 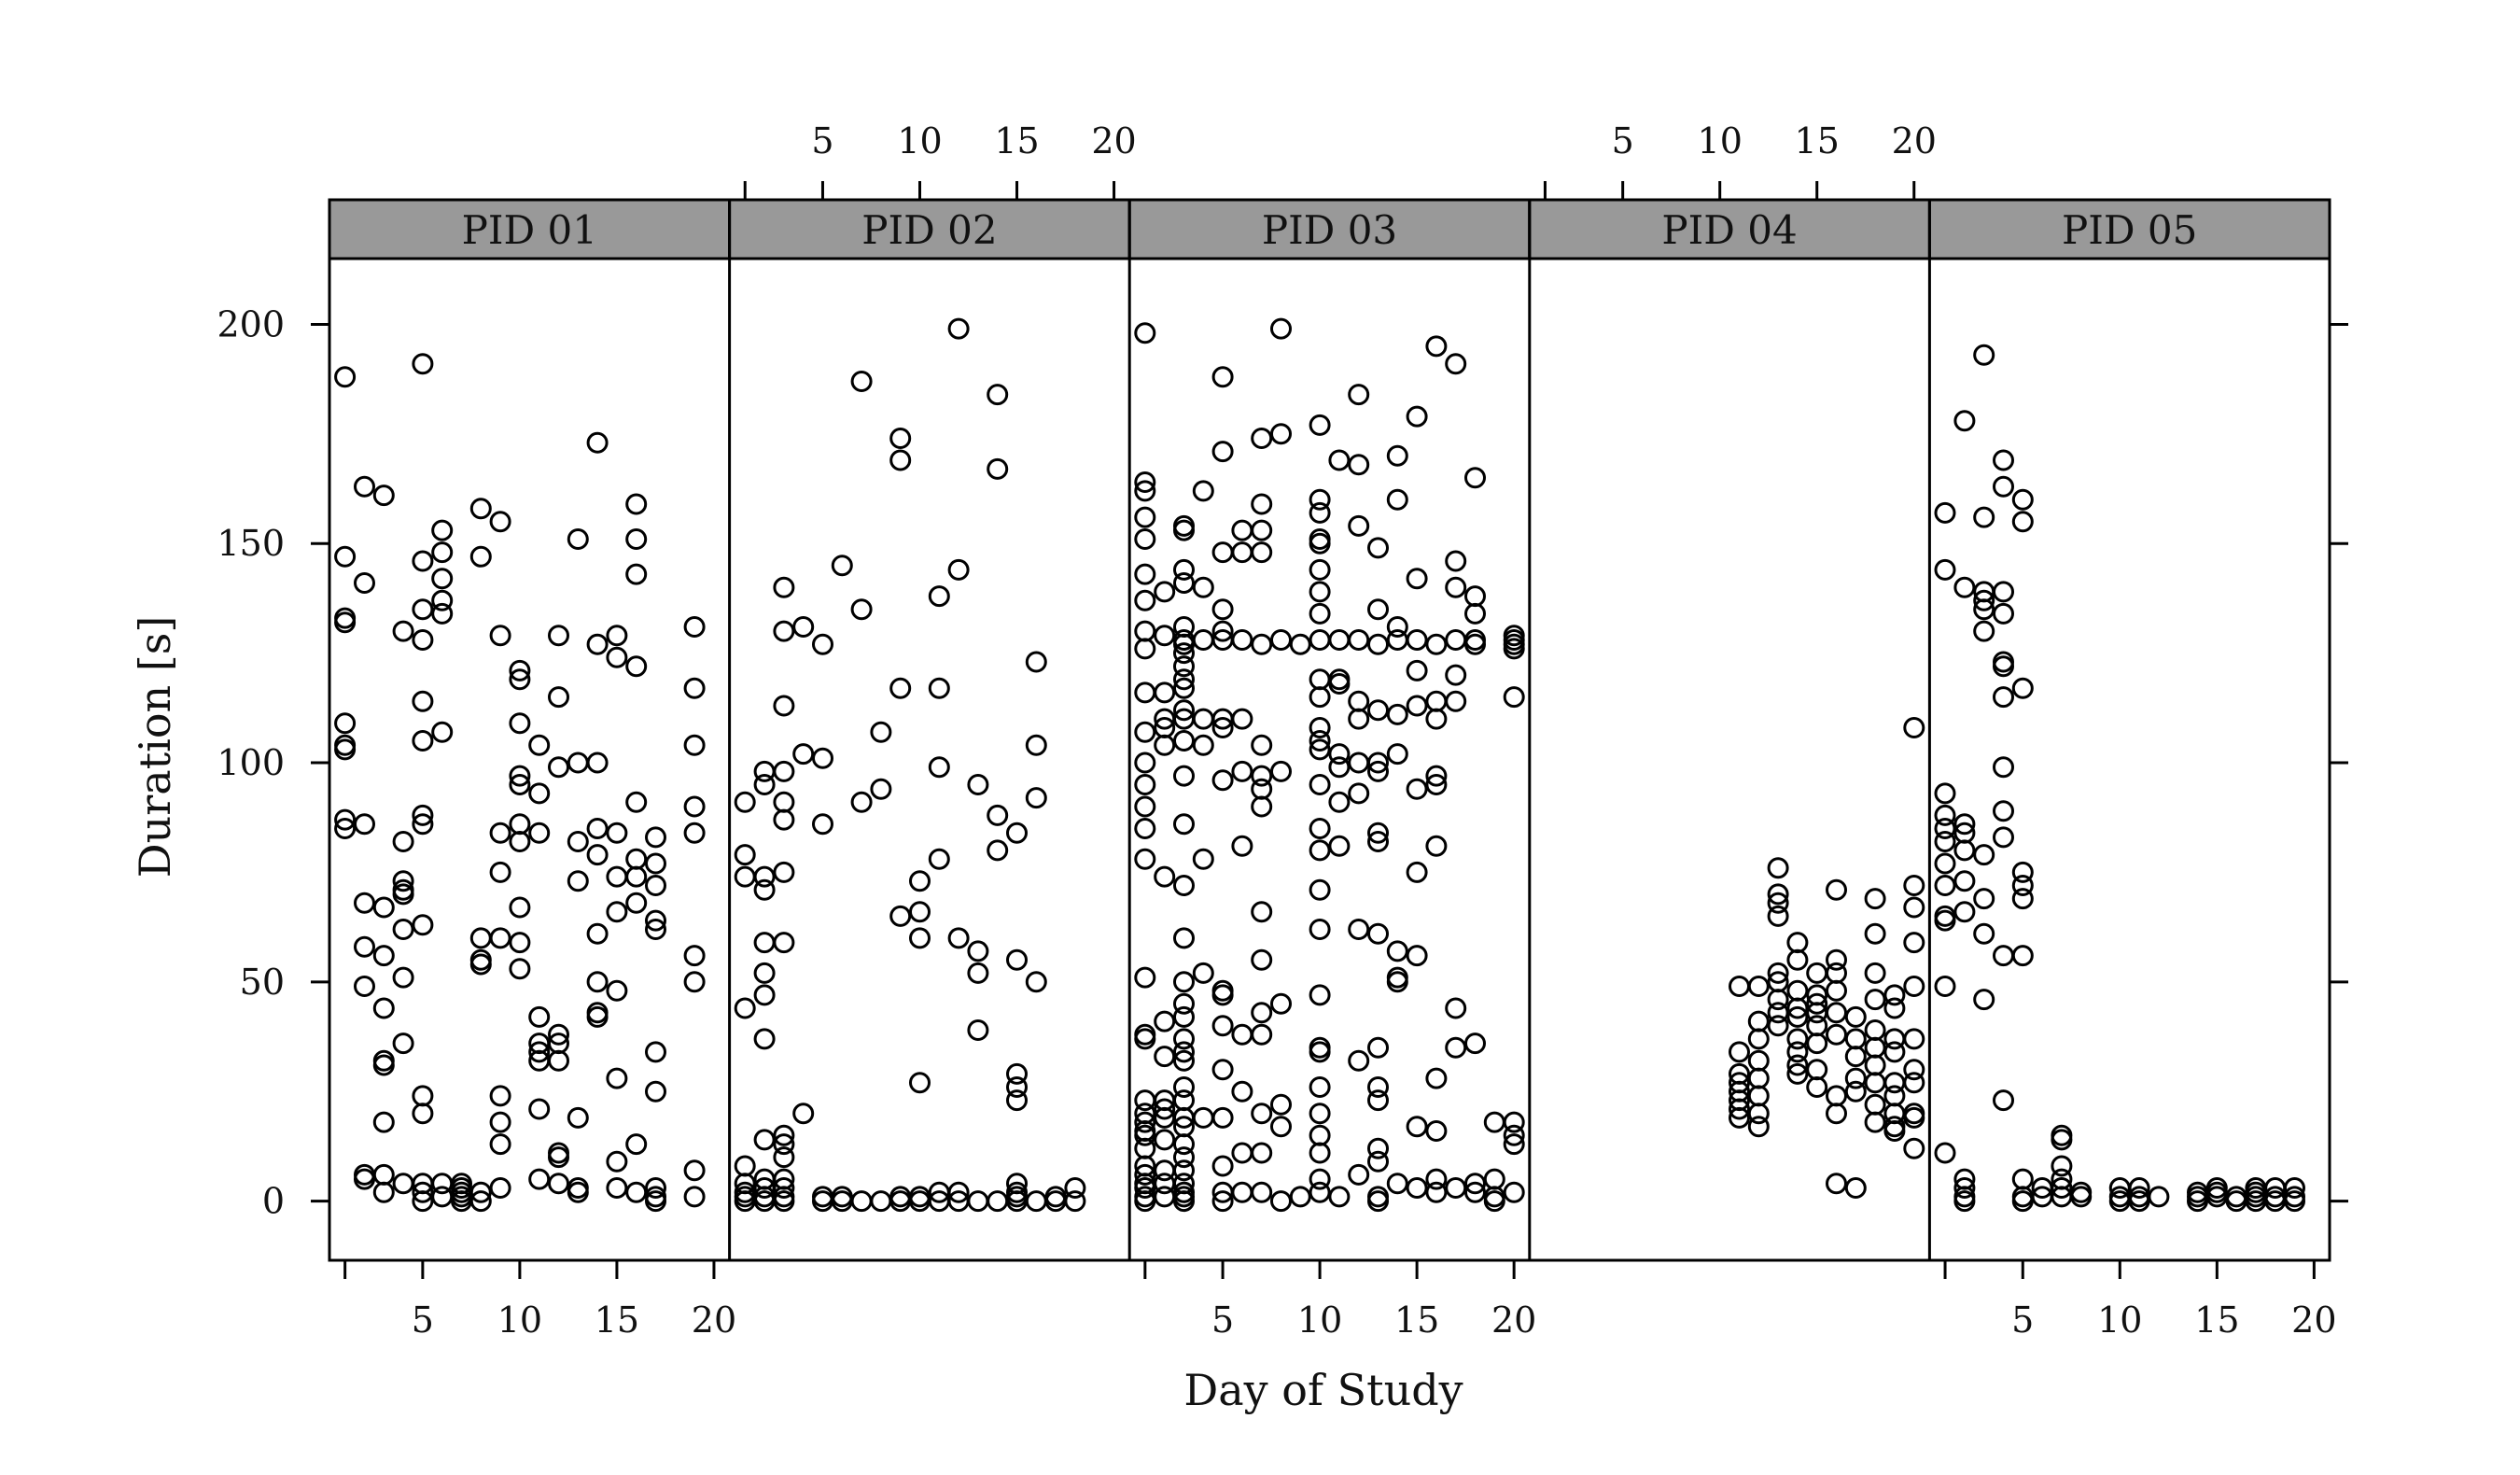 I want to click on panel-4: PID 04, so click(x=1729, y=698).